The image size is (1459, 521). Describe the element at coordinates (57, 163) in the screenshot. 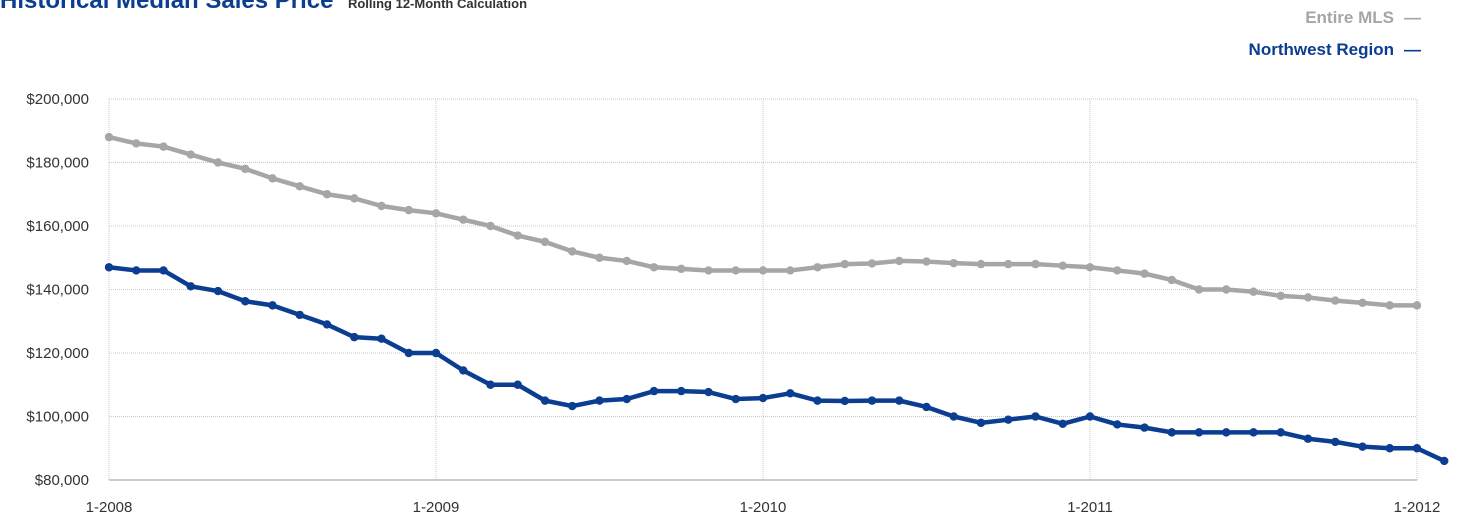

I see `y-tick-label: $180,000` at that location.